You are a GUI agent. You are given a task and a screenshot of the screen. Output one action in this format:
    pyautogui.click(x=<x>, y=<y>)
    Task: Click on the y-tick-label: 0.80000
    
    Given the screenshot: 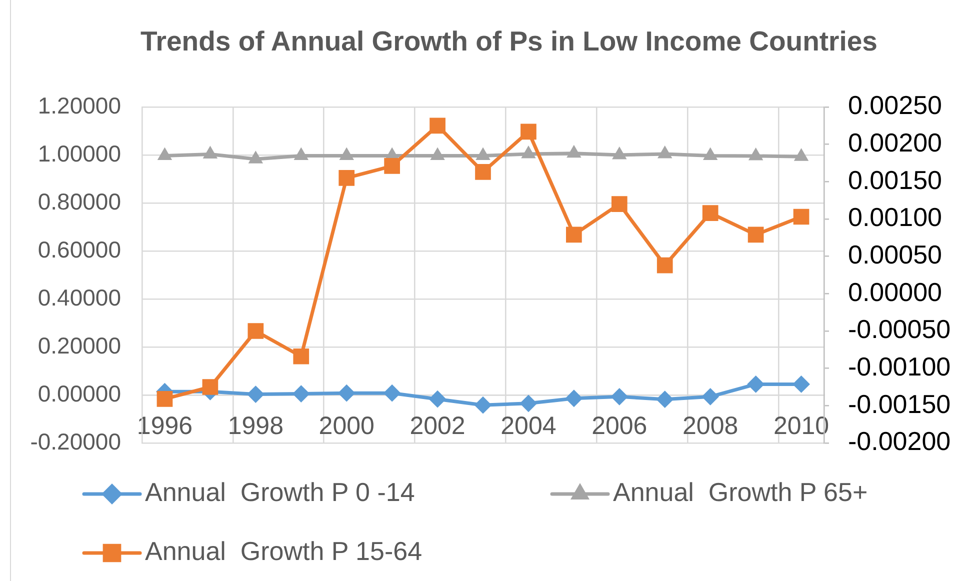 What is the action you would take?
    pyautogui.click(x=79, y=201)
    